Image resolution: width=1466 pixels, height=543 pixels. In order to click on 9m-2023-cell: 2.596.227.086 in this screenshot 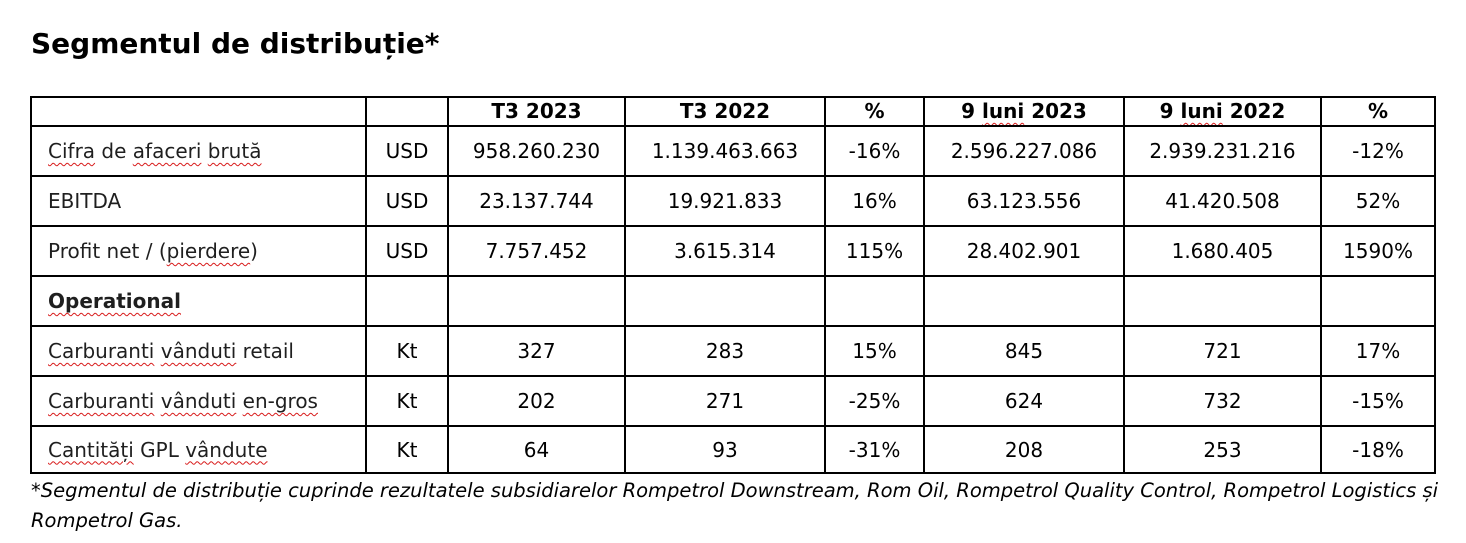, I will do `click(1024, 151)`.